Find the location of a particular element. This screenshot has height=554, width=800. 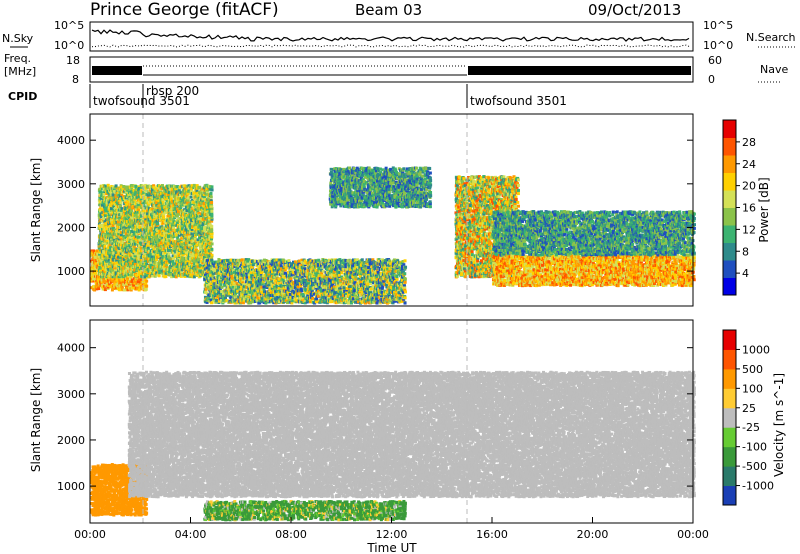

nsky-tick-bottom: 10^0 is located at coordinates (69, 45).